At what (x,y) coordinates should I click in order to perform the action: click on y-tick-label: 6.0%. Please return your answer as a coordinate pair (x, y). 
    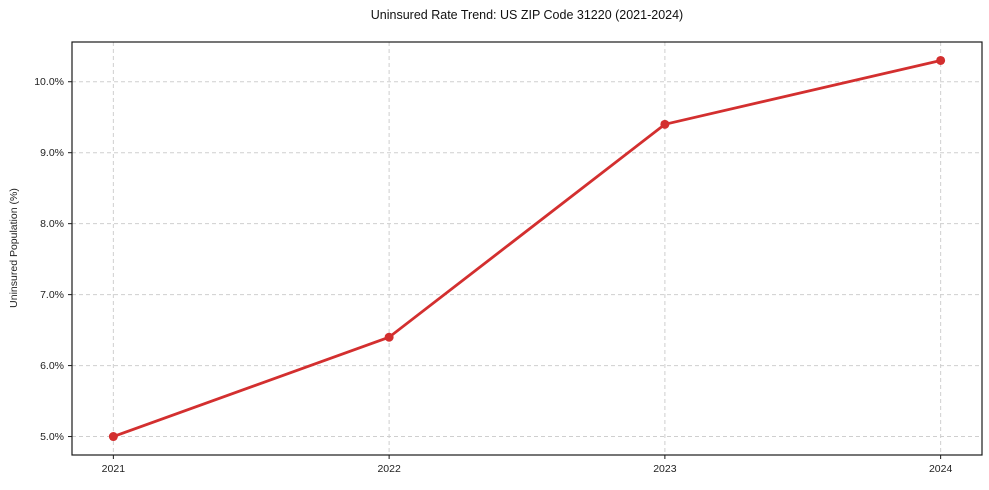
    Looking at the image, I should click on (52, 366).